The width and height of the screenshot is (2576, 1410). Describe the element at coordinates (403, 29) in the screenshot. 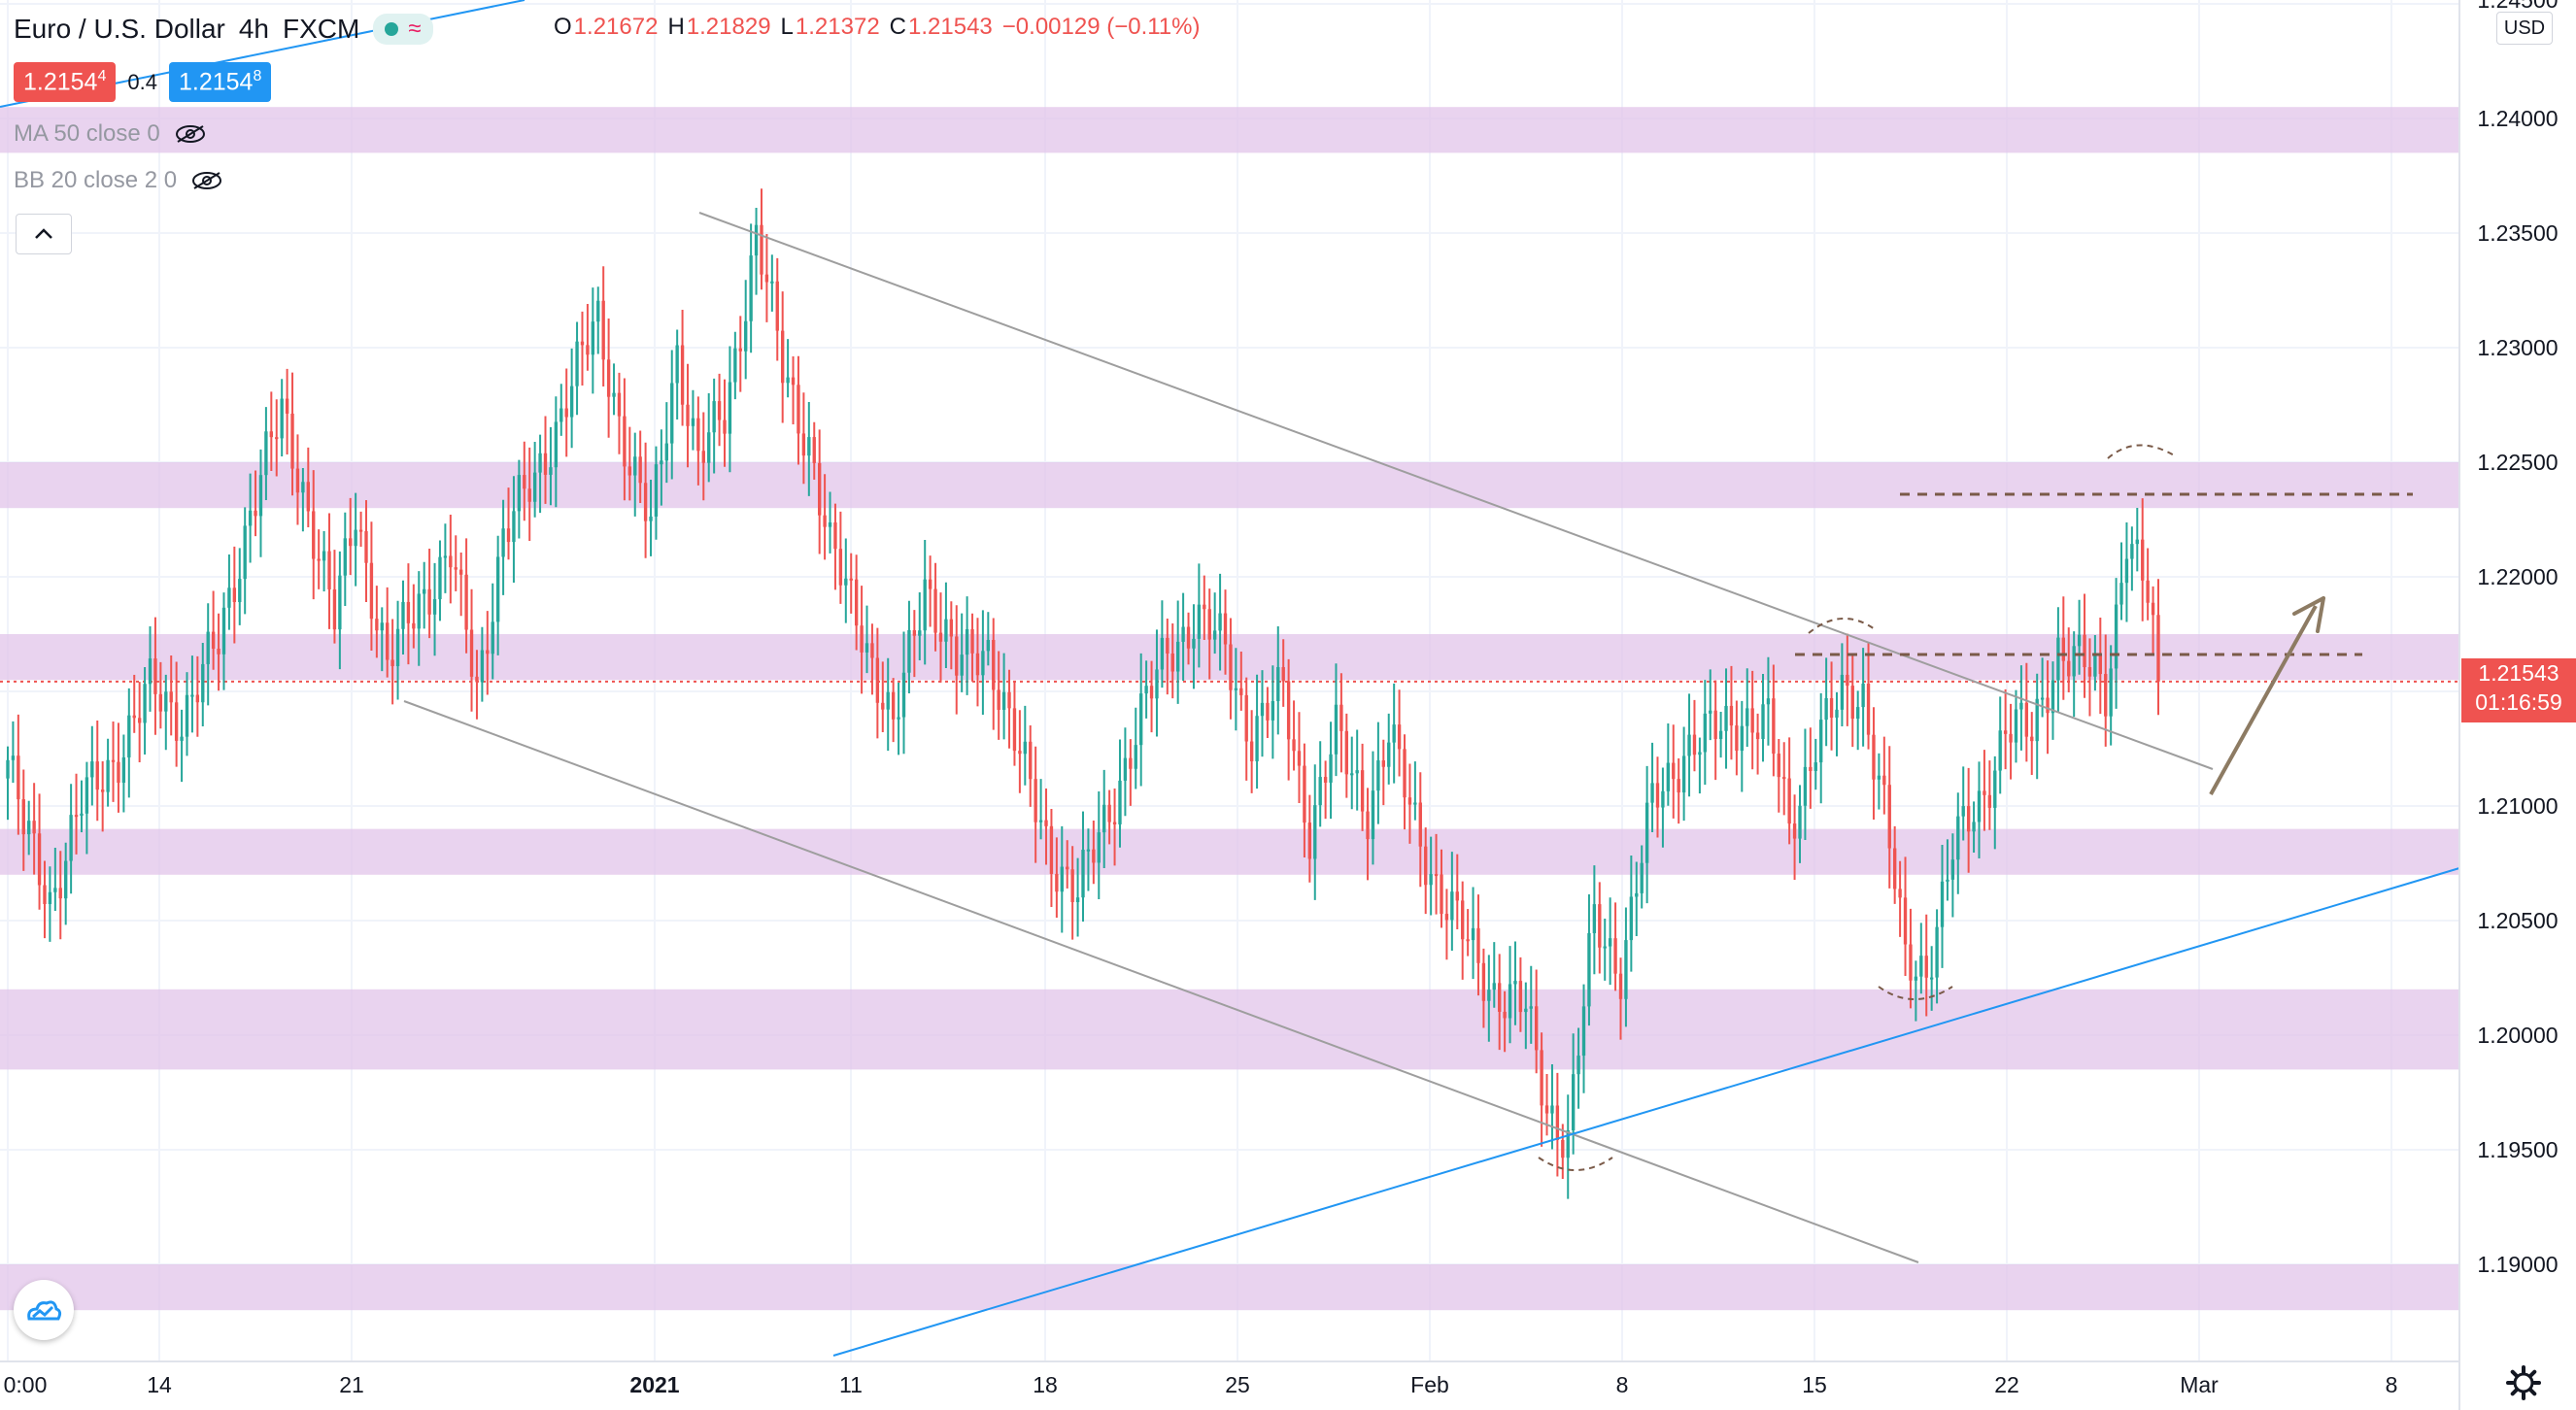

I see `market-status-pill: ≈` at that location.